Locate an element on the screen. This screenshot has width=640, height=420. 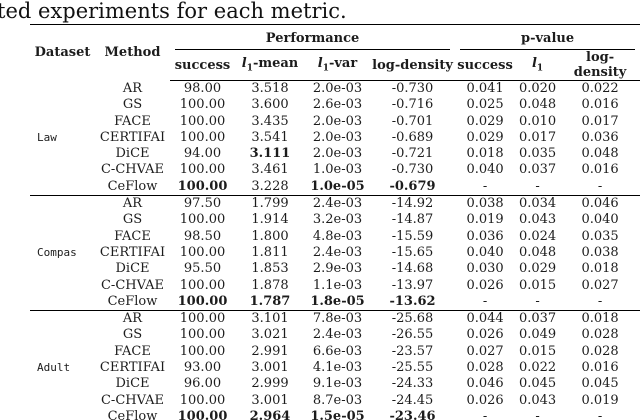
column-header-p-log-density: log-density is located at coordinates (600, 65).